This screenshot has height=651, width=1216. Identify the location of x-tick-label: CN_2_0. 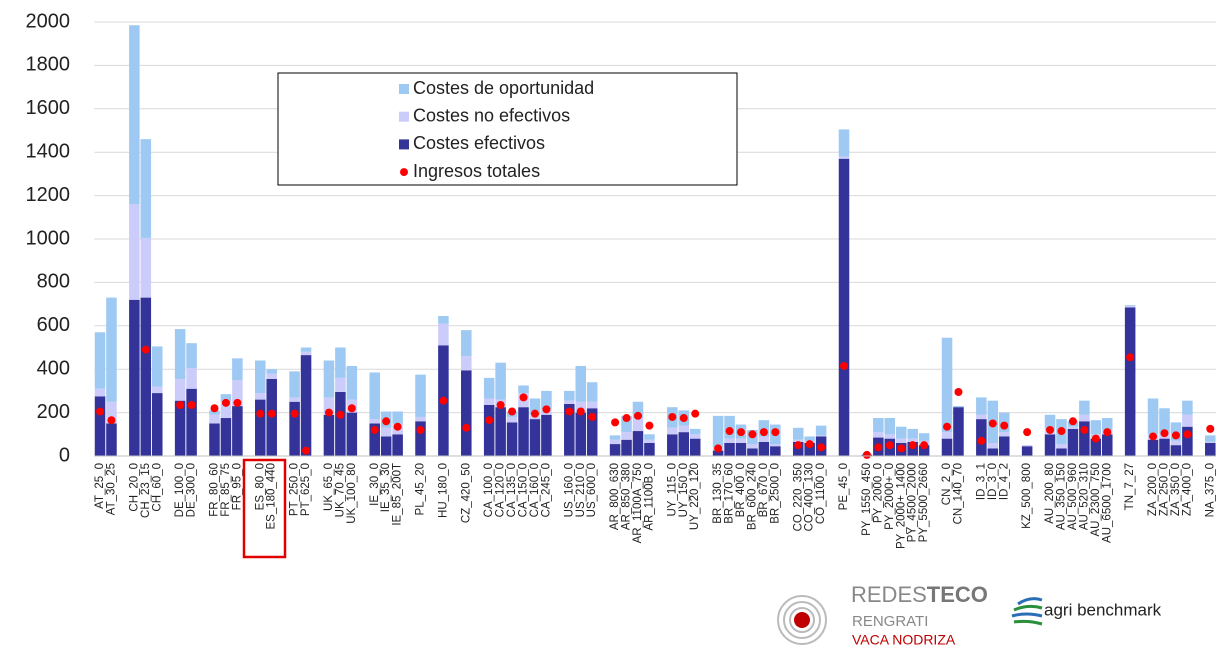
(947, 484).